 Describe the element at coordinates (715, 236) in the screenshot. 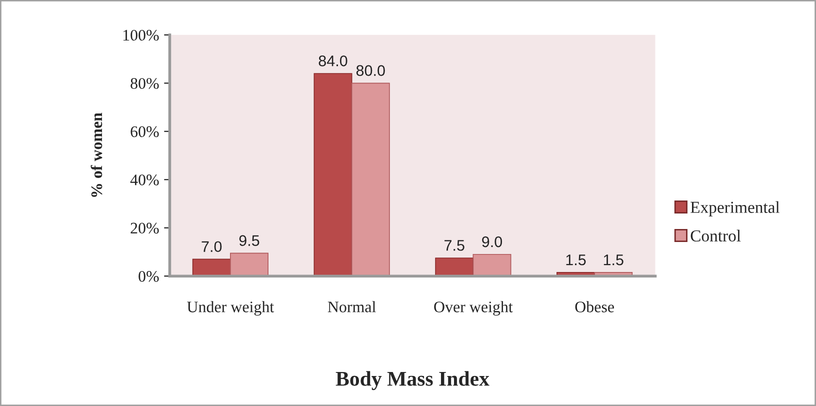

I see `legend-label: Control` at that location.